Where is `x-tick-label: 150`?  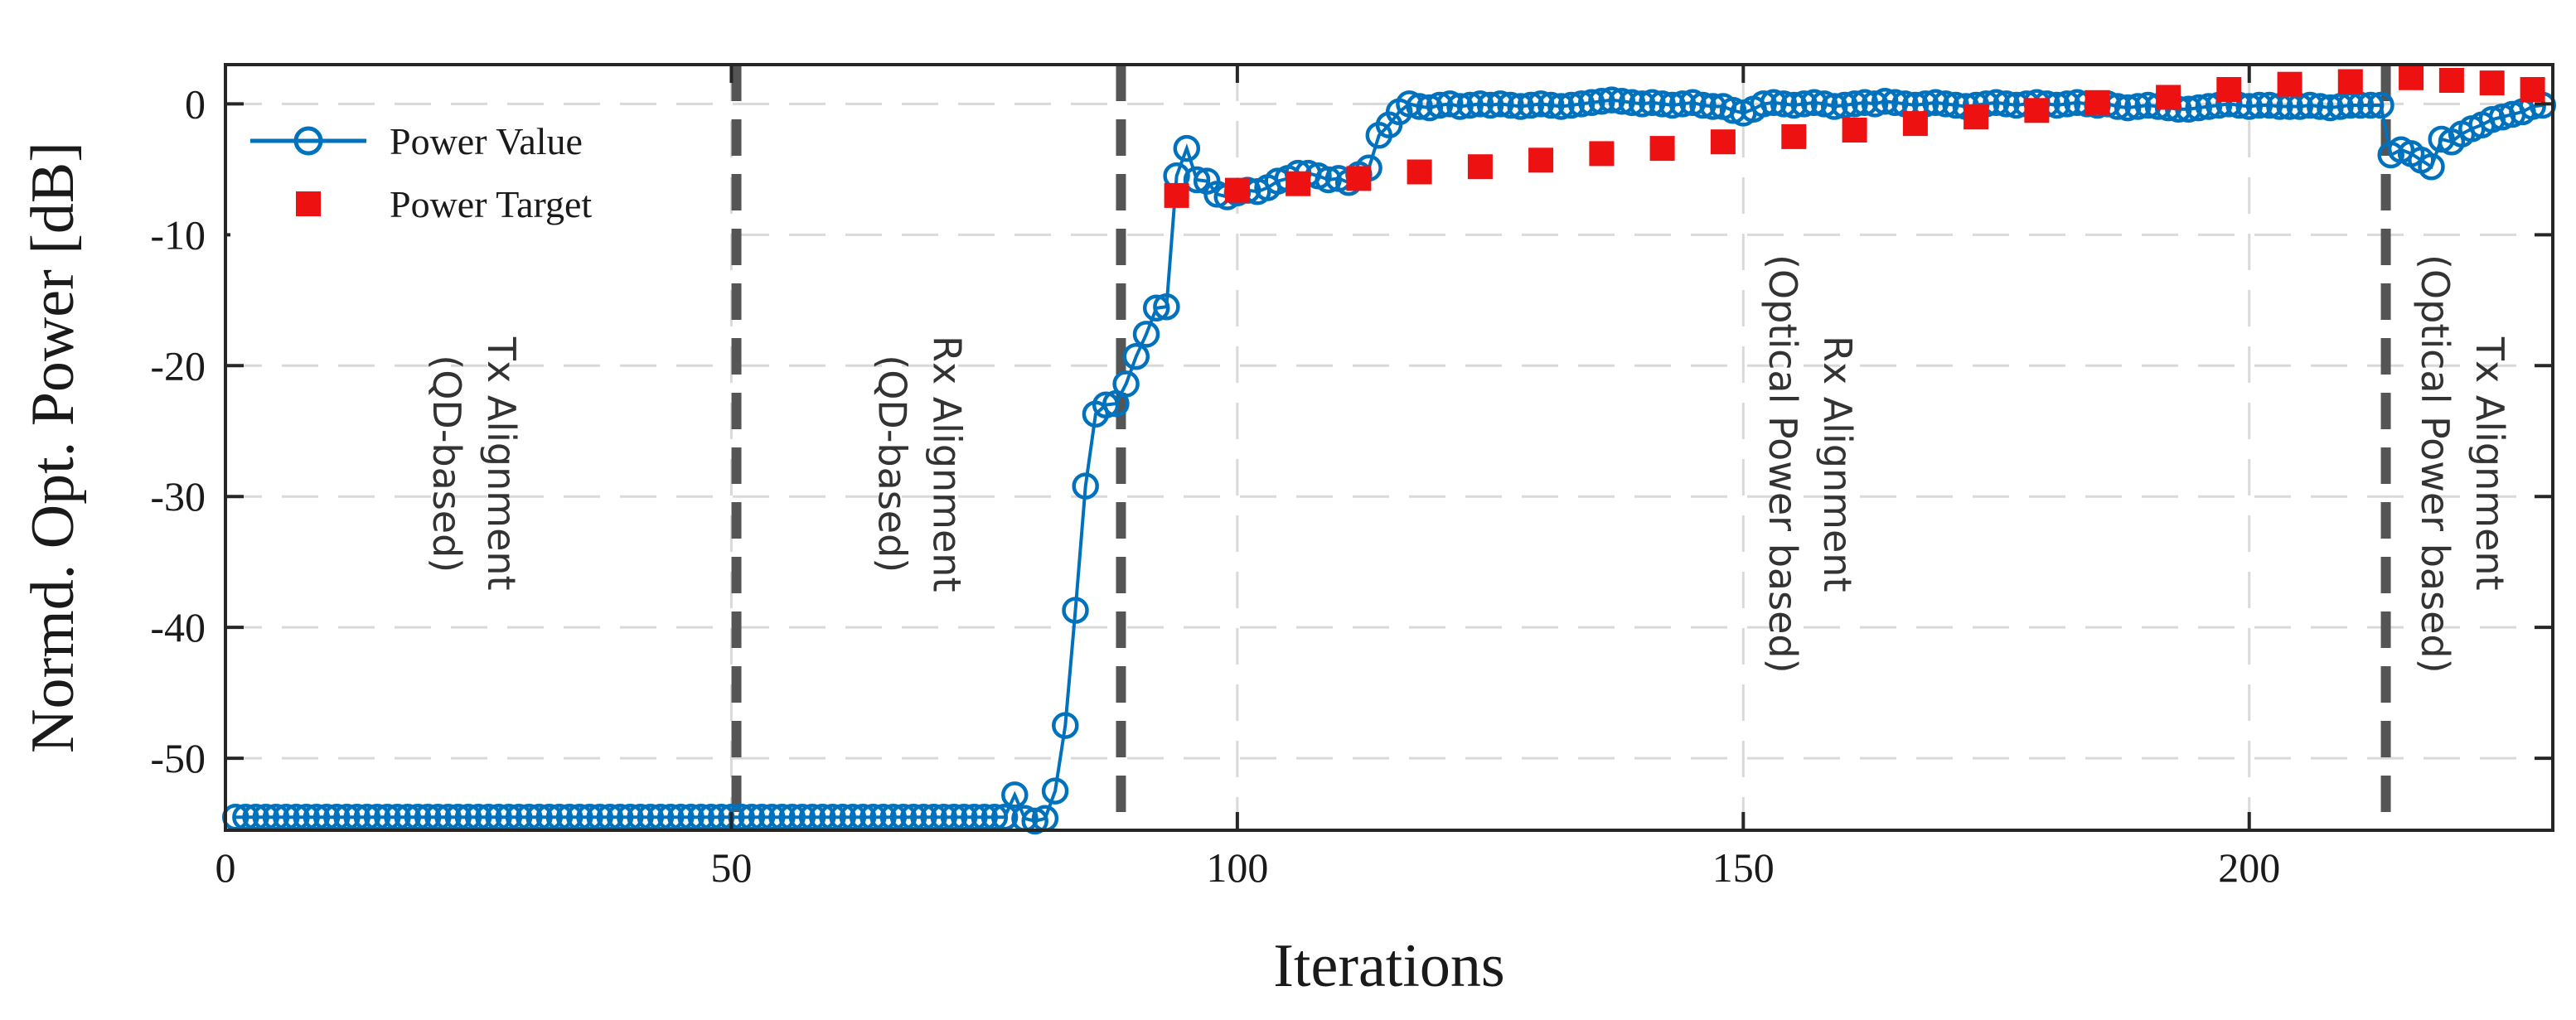 x-tick-label: 150 is located at coordinates (1743, 867).